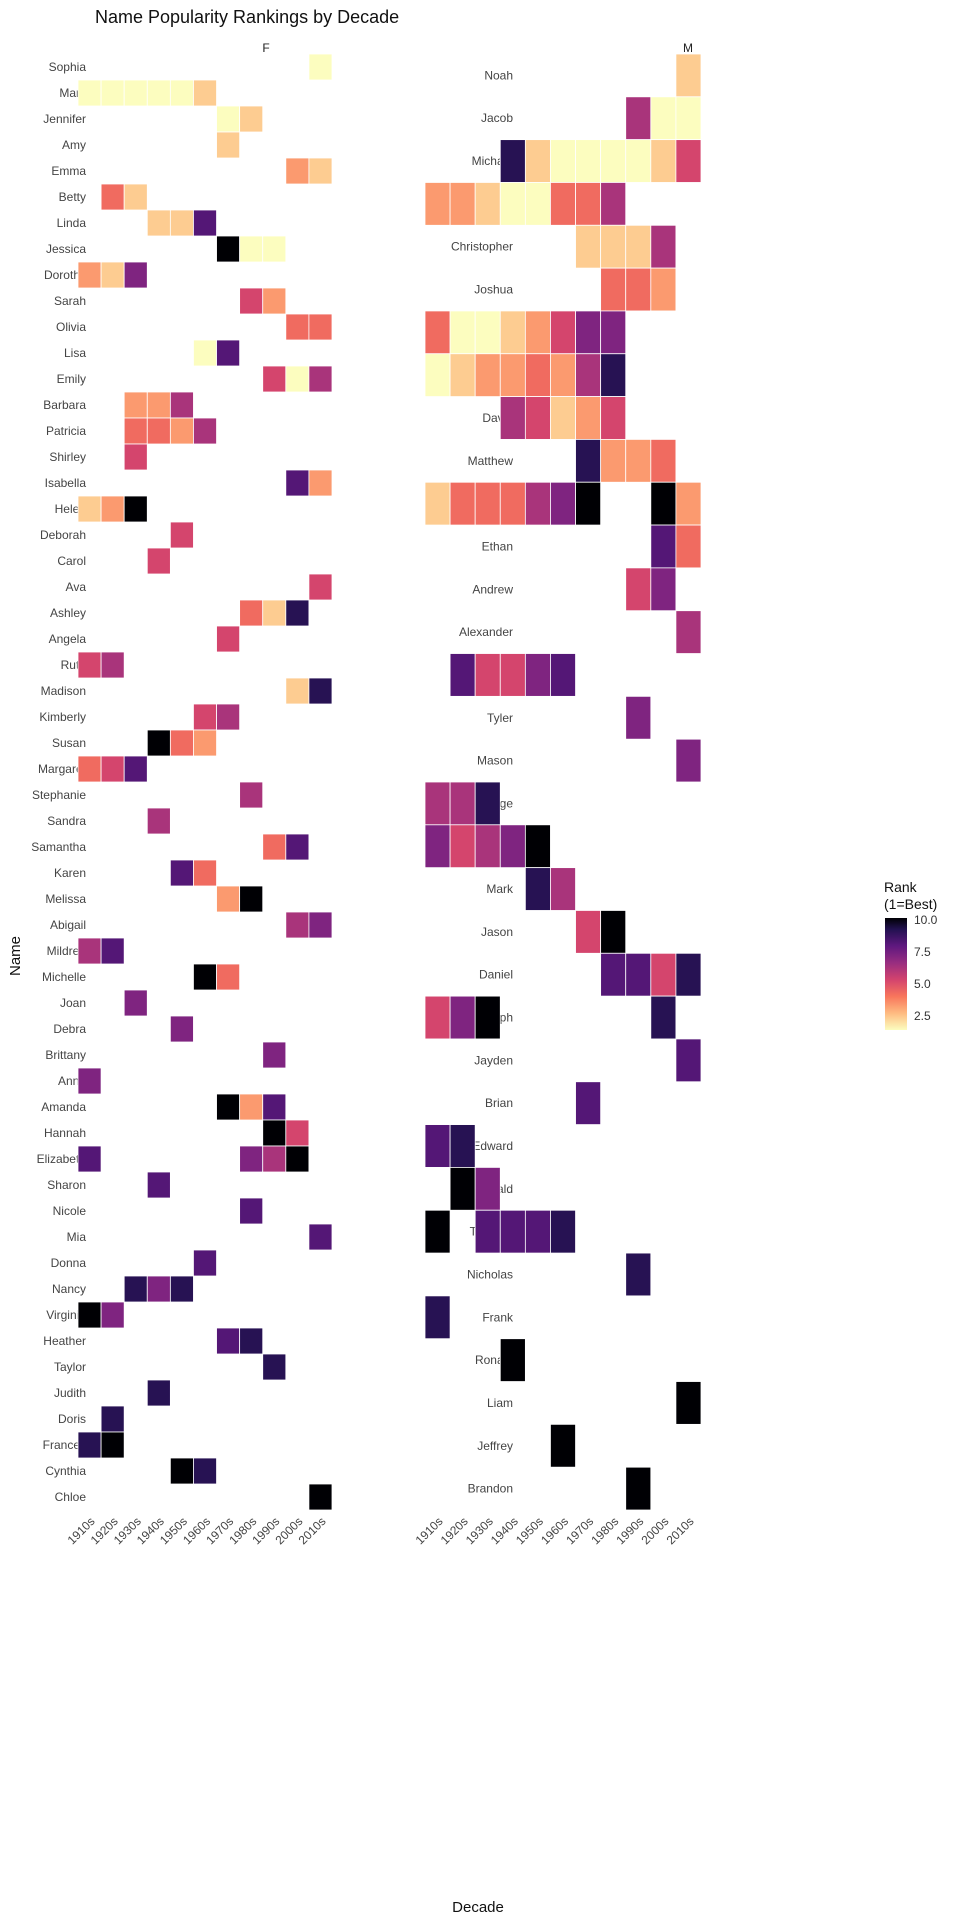  I want to click on y-tick-label: Michelle, so click(64, 977).